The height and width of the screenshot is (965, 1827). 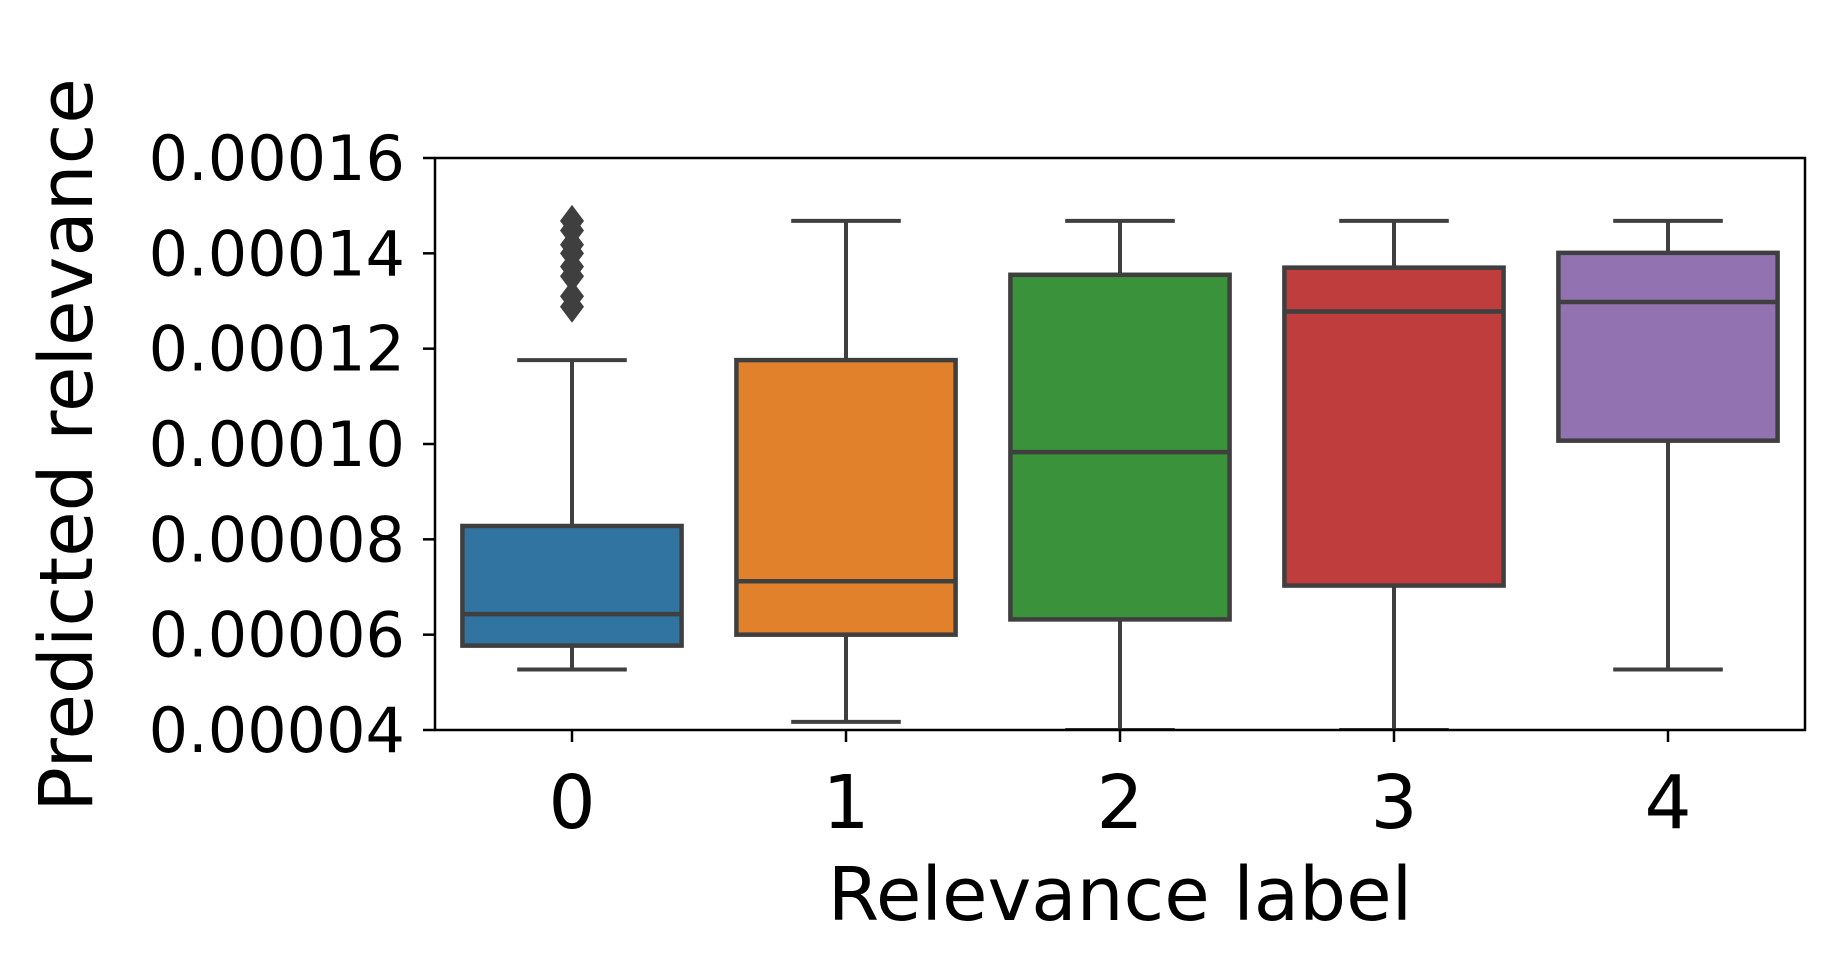 What do you see at coordinates (845, 803) in the screenshot?
I see `x-tick-label: 1` at bounding box center [845, 803].